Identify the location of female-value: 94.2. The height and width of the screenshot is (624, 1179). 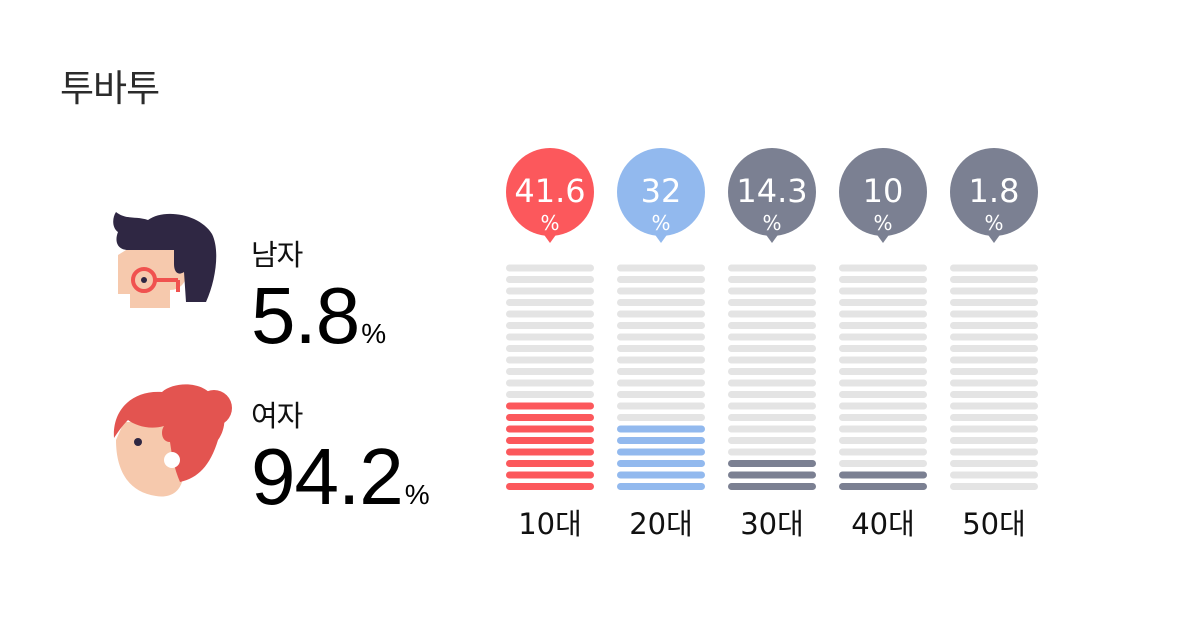
(327, 476).